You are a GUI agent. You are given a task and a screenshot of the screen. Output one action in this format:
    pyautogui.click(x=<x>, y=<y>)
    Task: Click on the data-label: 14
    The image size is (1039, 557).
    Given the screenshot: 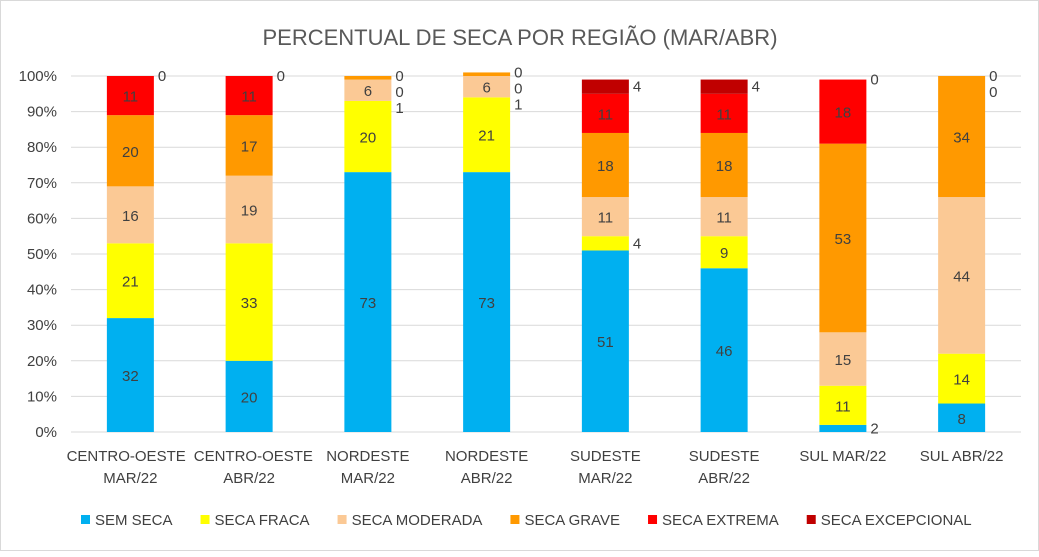 What is the action you would take?
    pyautogui.click(x=961, y=380)
    